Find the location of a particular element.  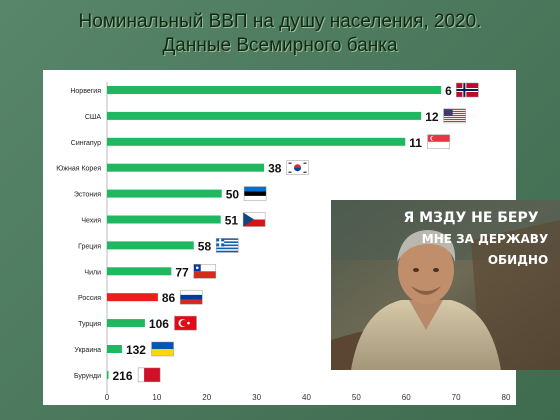

x-tick-label: 0 is located at coordinates (107, 397).